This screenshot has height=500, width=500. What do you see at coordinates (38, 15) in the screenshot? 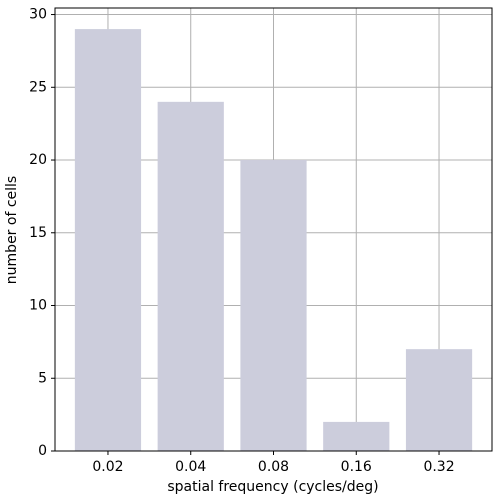
I see `y-tick-label: 30` at bounding box center [38, 15].